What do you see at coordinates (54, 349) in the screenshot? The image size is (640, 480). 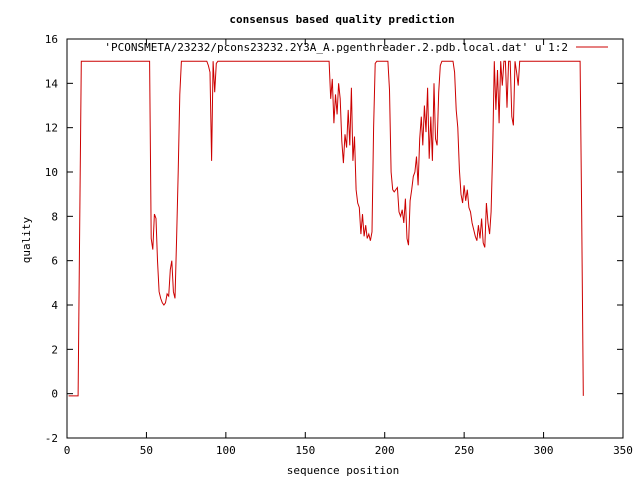 I see `y-tick-label: 2` at bounding box center [54, 349].